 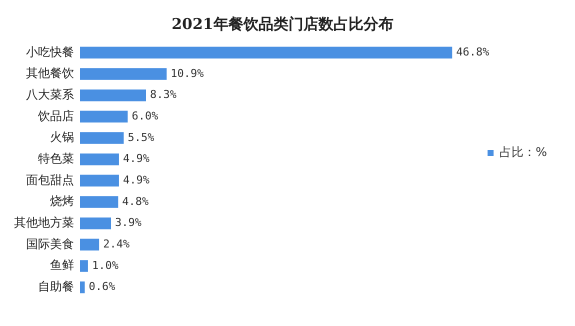 What do you see at coordinates (136, 201) in the screenshot?
I see `data-label: 4.8%` at bounding box center [136, 201].